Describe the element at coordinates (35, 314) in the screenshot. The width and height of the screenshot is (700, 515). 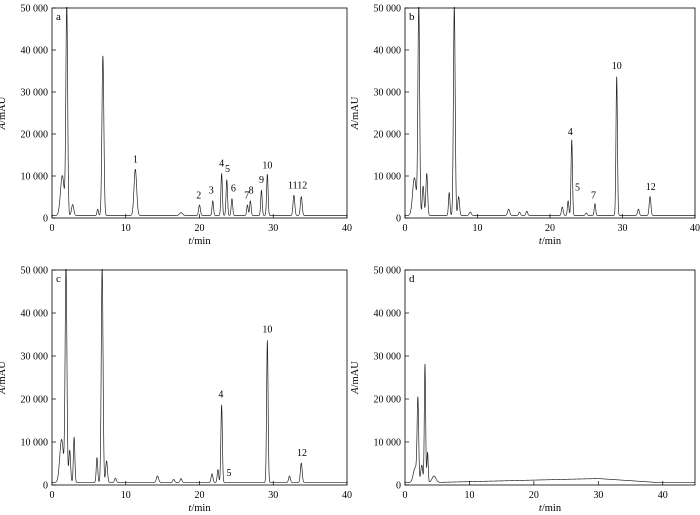
I see `panel-c-y-tick-label: 40 000` at that location.